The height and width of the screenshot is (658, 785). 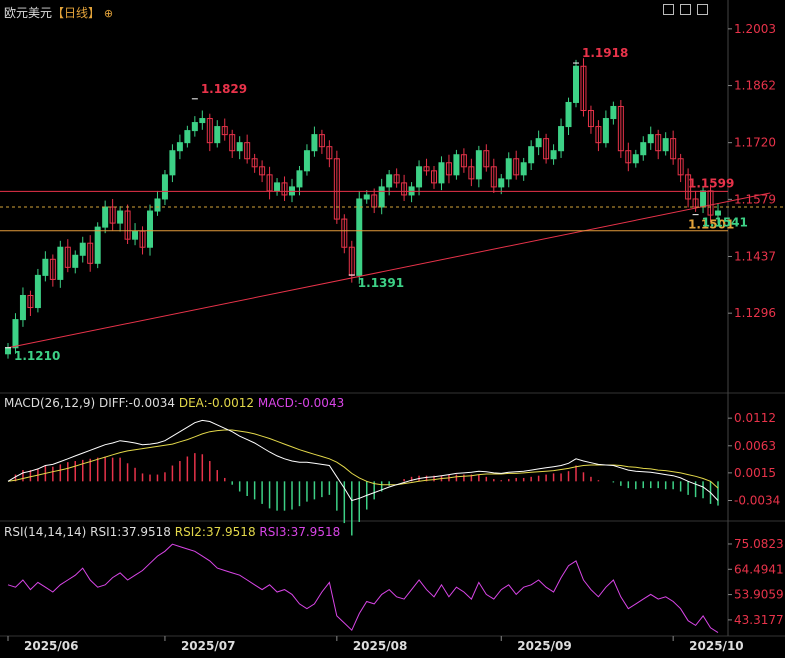 I want to click on rsi-panel, so click(x=363, y=588).